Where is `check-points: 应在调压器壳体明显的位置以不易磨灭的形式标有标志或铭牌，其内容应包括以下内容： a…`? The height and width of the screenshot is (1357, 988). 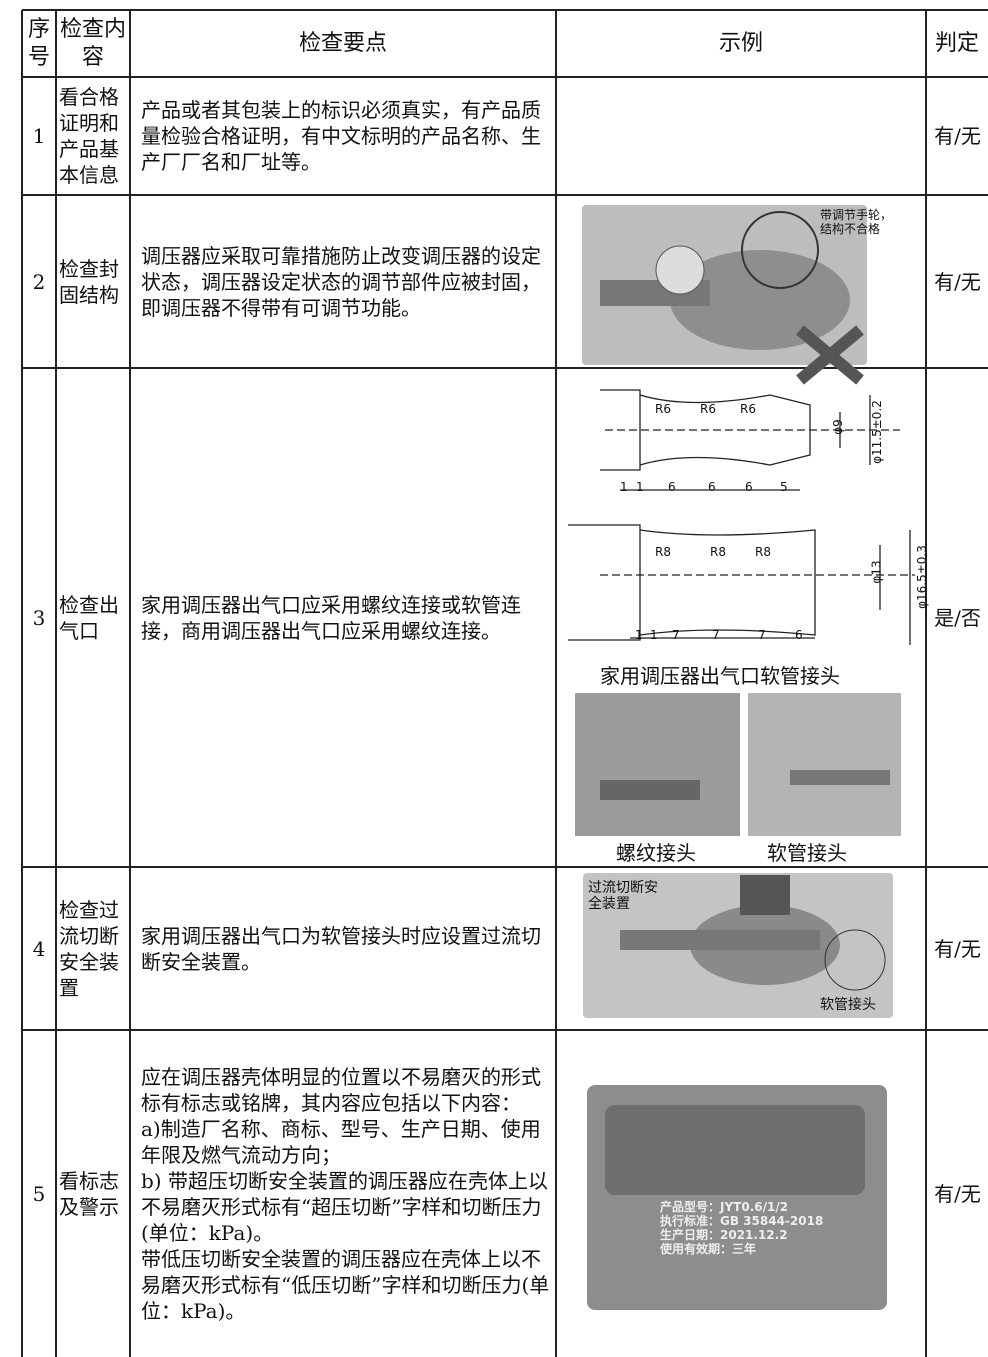
check-points: 应在调压器壳体明显的位置以不易磨灭的形式标有标志或铭牌，其内容应包括以下内容： a… is located at coordinates (343, 1193).